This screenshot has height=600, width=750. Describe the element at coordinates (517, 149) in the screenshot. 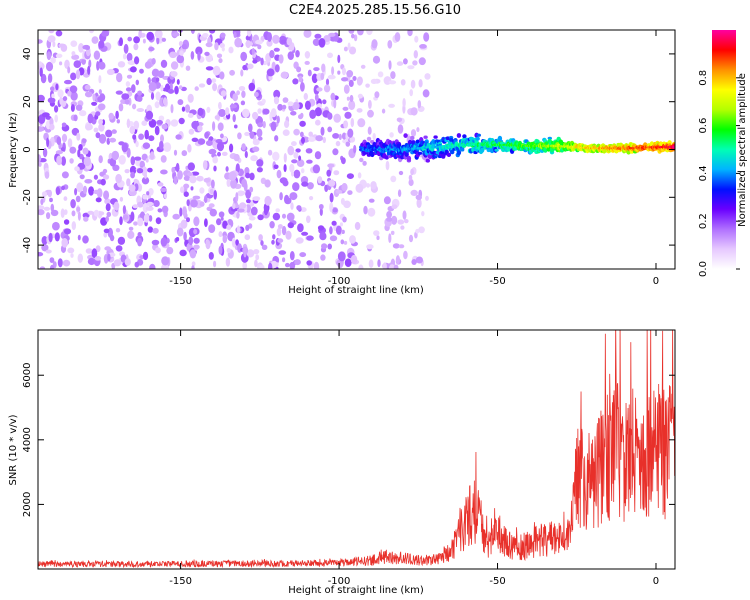

I see `heatmap-signal-layer` at that location.